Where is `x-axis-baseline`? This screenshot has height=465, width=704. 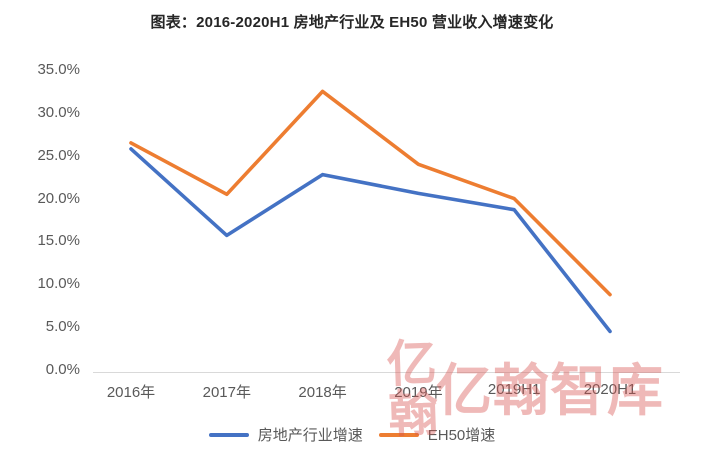 x-axis-baseline is located at coordinates (386, 372).